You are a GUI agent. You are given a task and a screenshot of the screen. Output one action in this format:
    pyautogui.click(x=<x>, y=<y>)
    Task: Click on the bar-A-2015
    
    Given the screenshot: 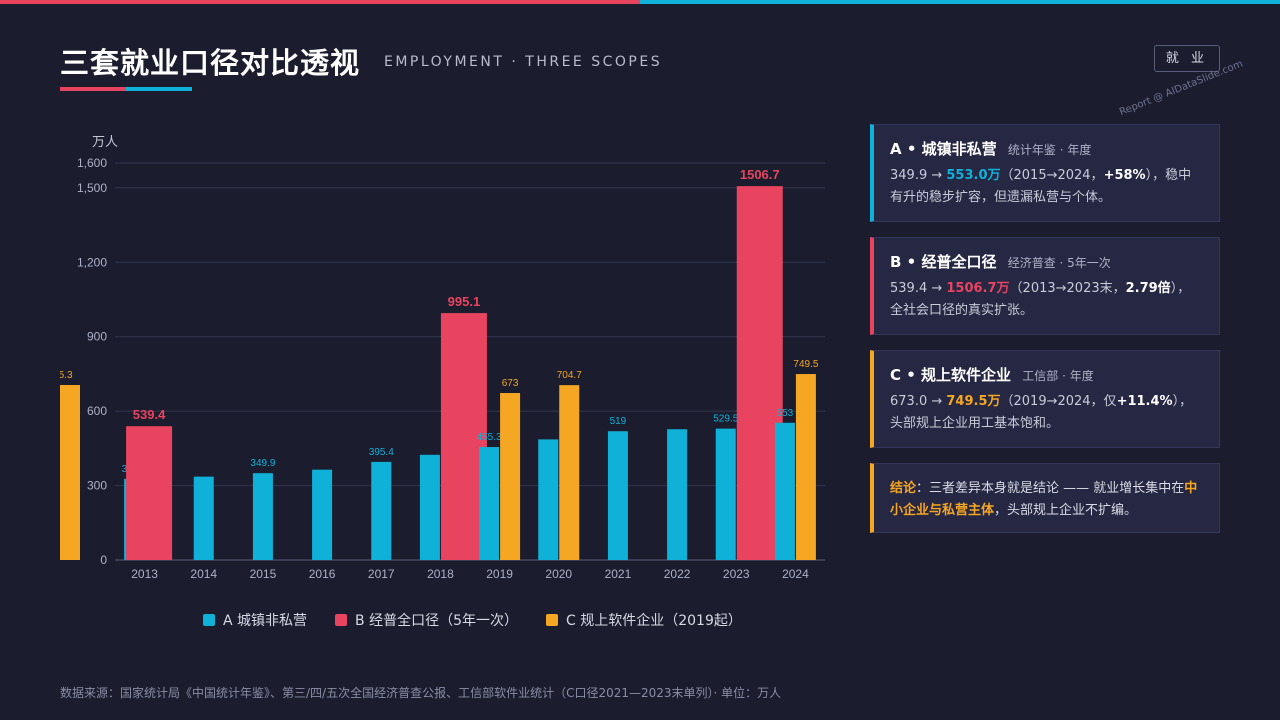 What is the action you would take?
    pyautogui.click(x=262, y=516)
    